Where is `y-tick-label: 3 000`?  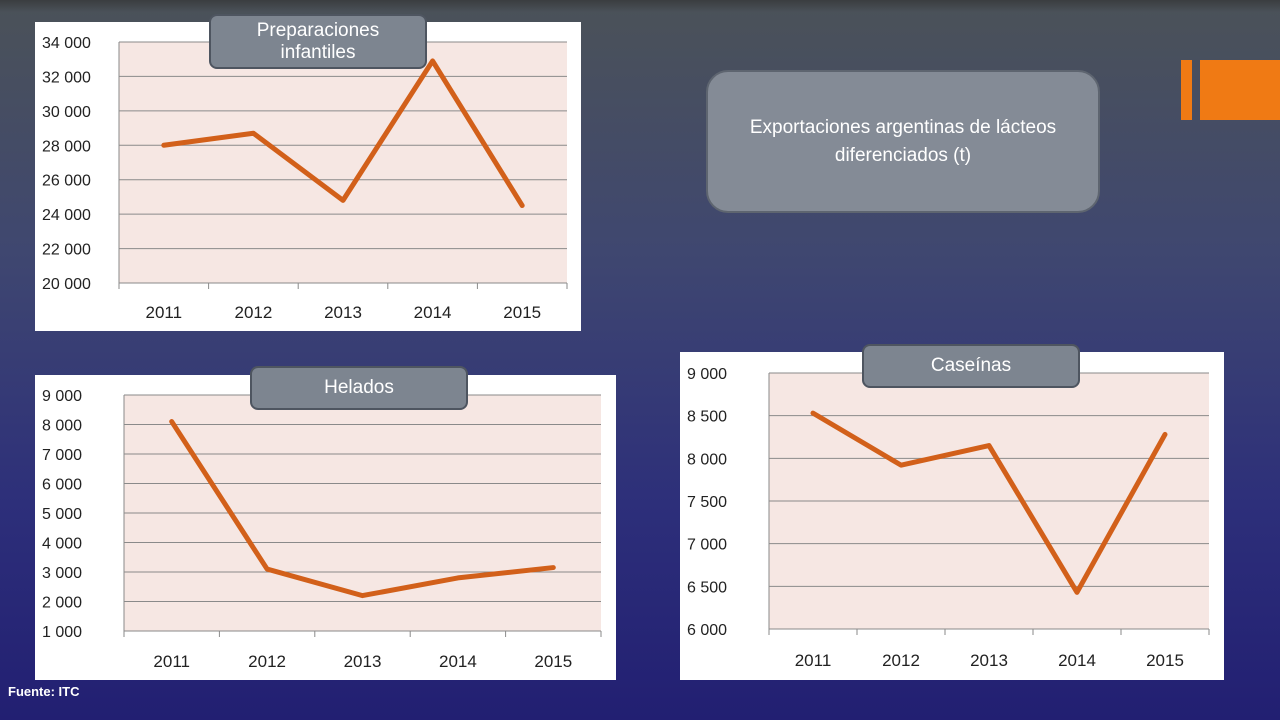
y-tick-label: 3 000 is located at coordinates (62, 573).